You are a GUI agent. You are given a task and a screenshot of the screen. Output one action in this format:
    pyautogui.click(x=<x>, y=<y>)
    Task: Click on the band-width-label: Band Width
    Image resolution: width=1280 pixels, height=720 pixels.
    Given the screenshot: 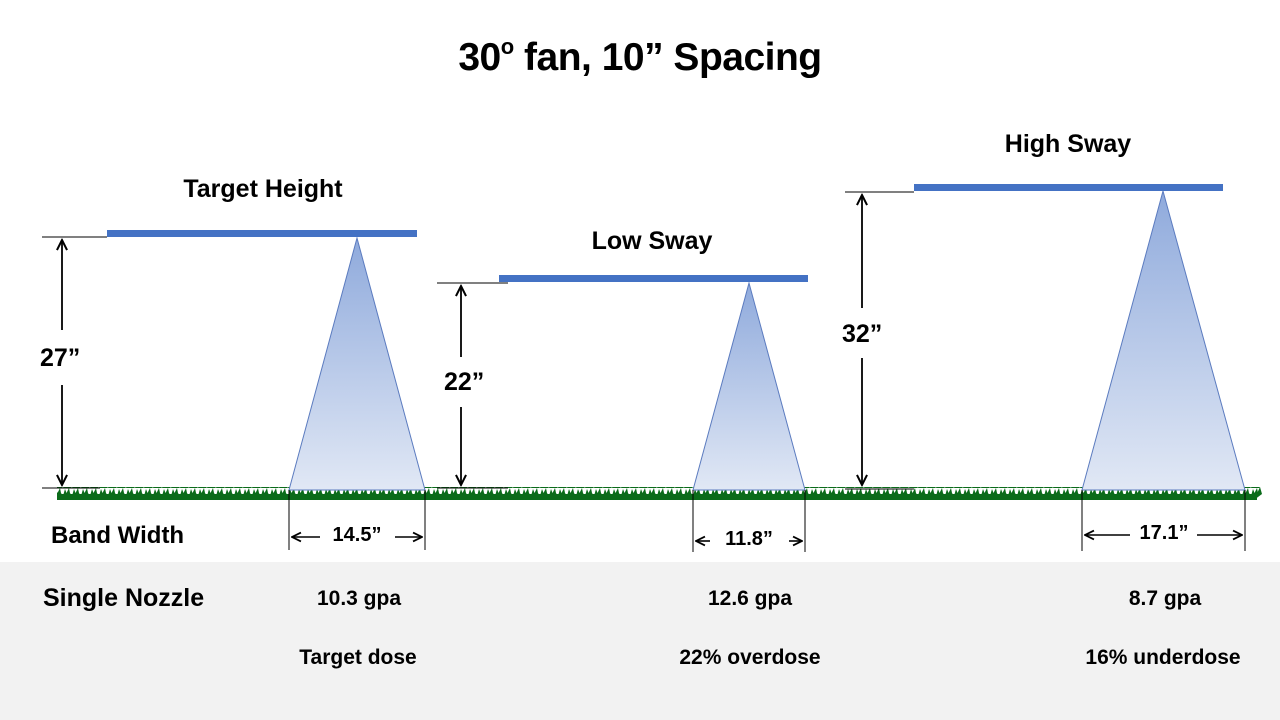 What is the action you would take?
    pyautogui.click(x=118, y=535)
    